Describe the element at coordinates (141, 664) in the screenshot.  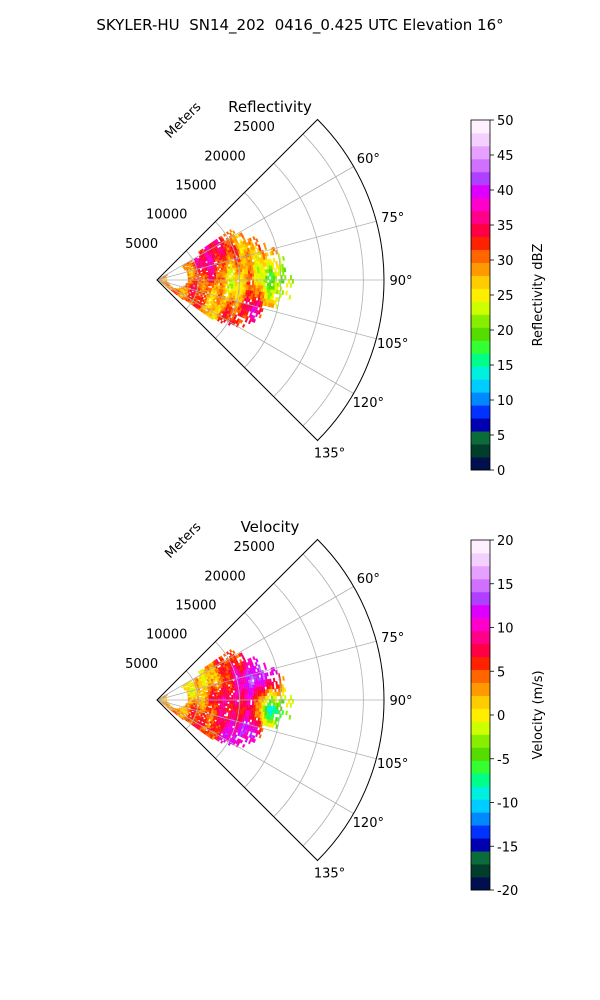
I see `range-tick-label: 5000` at that location.